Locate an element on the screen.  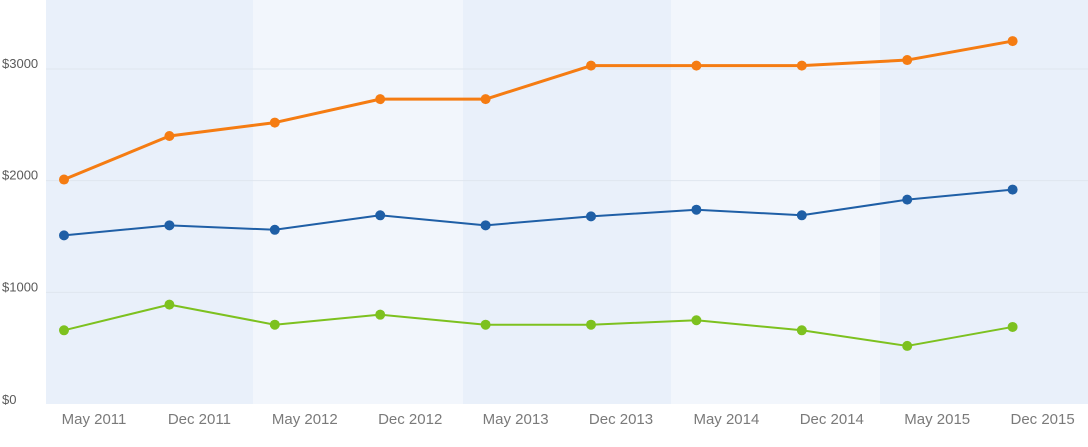
x-tick-label: Dec 2015 is located at coordinates (1042, 419).